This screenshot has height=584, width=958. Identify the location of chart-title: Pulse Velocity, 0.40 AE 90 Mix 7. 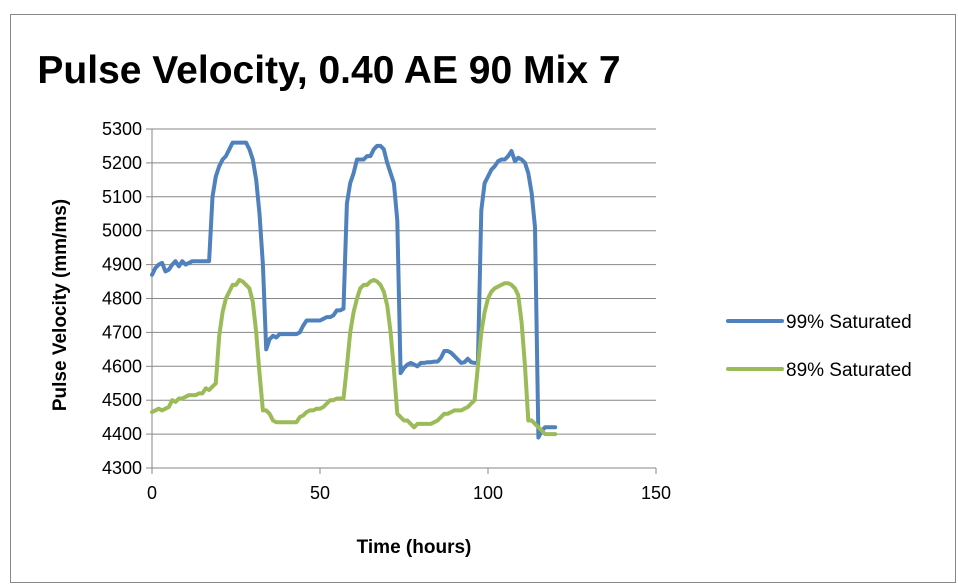
(328, 70).